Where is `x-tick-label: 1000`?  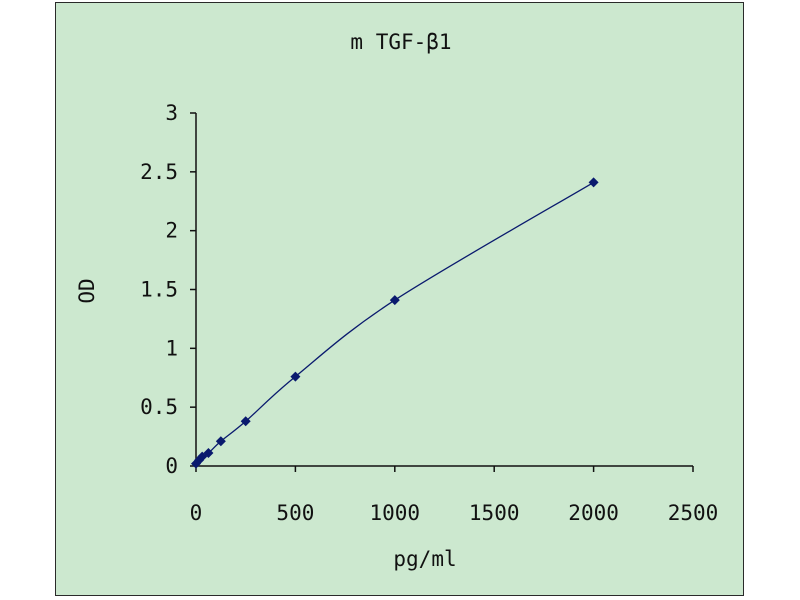 x-tick-label: 1000 is located at coordinates (395, 513).